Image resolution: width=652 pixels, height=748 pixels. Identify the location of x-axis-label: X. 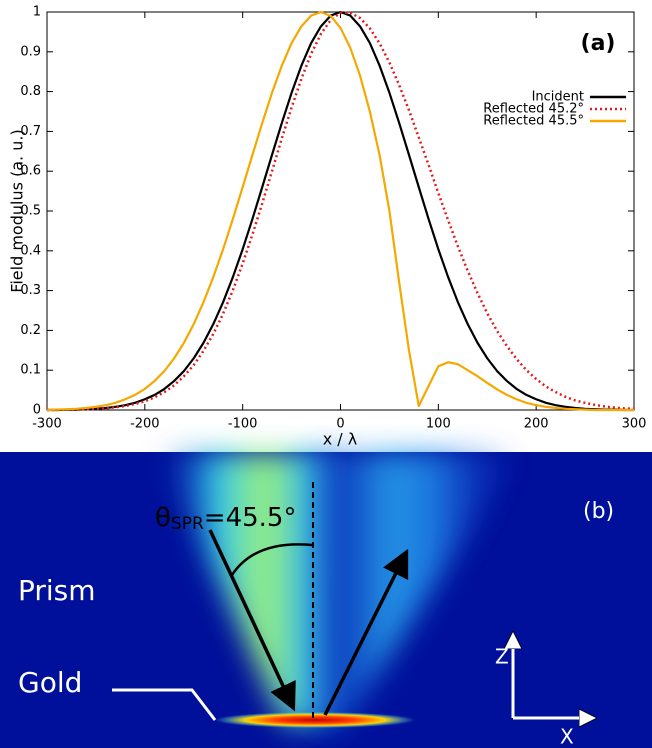
(567, 736).